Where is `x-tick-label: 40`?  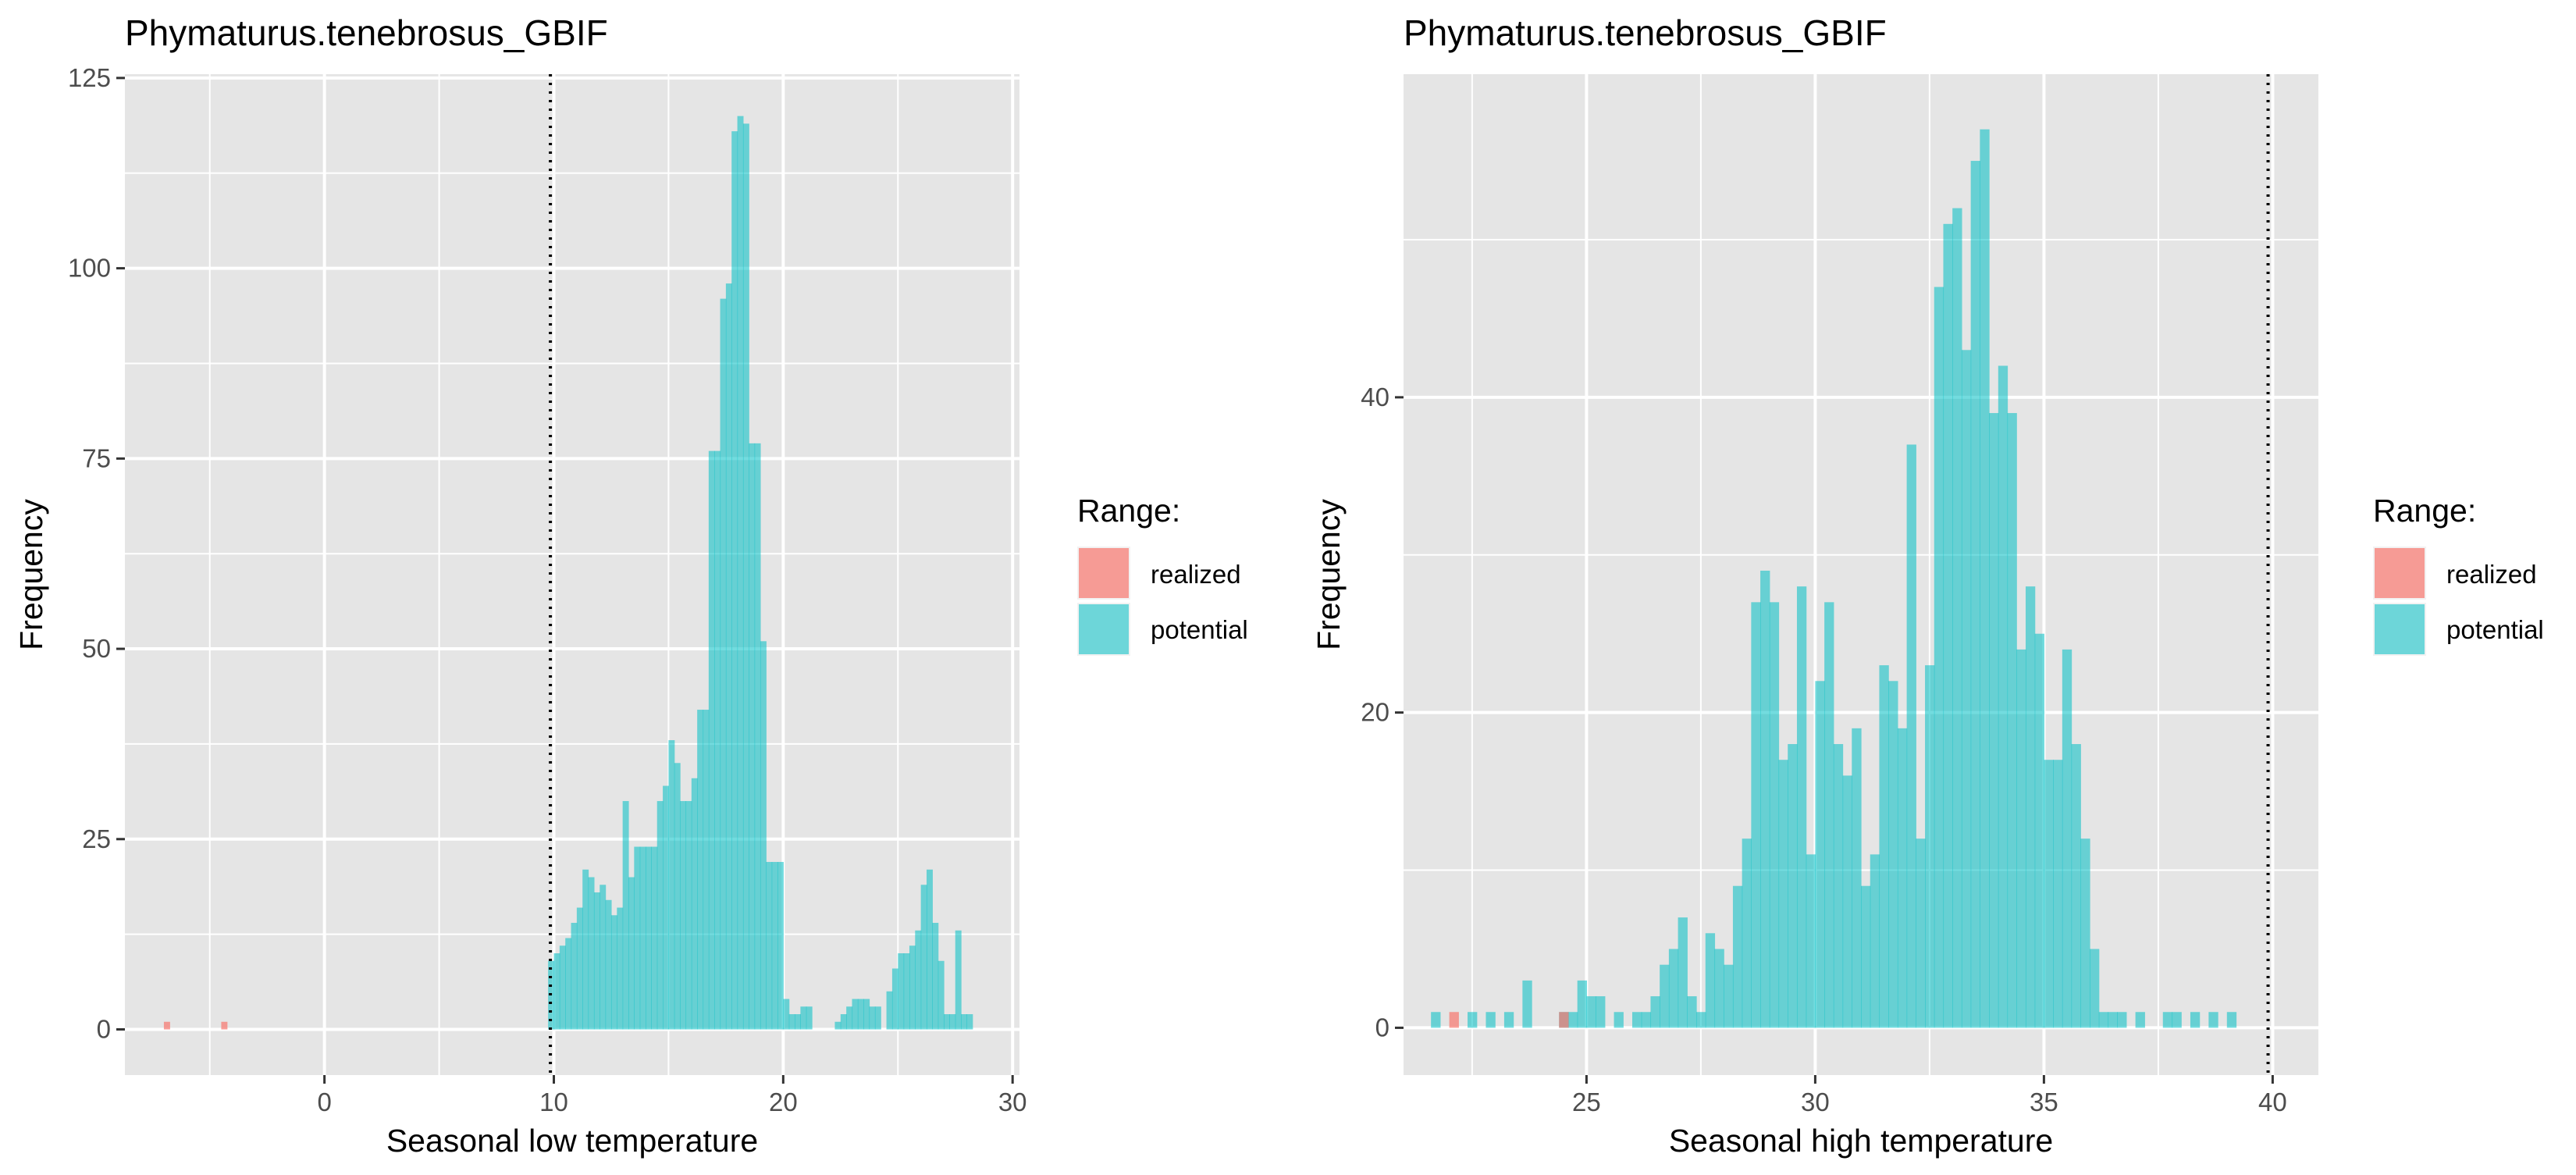
x-tick-label: 40 is located at coordinates (2272, 1102).